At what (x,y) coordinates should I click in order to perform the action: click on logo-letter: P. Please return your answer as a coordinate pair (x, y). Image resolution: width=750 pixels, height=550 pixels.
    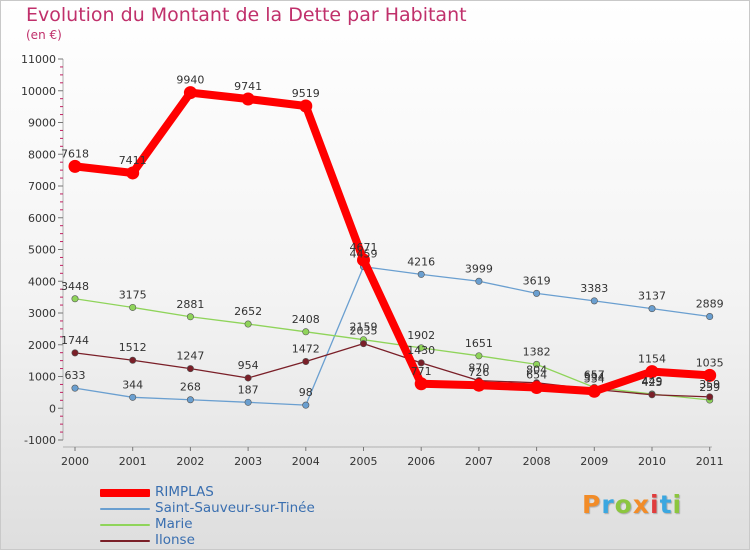
    Looking at the image, I should click on (592, 504).